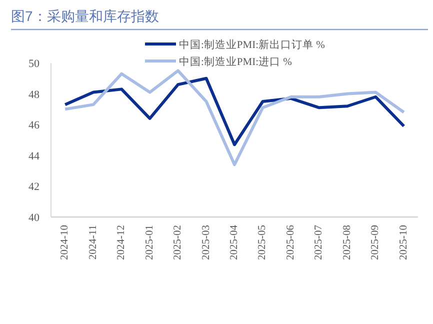 The height and width of the screenshot is (324, 433). I want to click on y-tick-label: 40, so click(34, 218).